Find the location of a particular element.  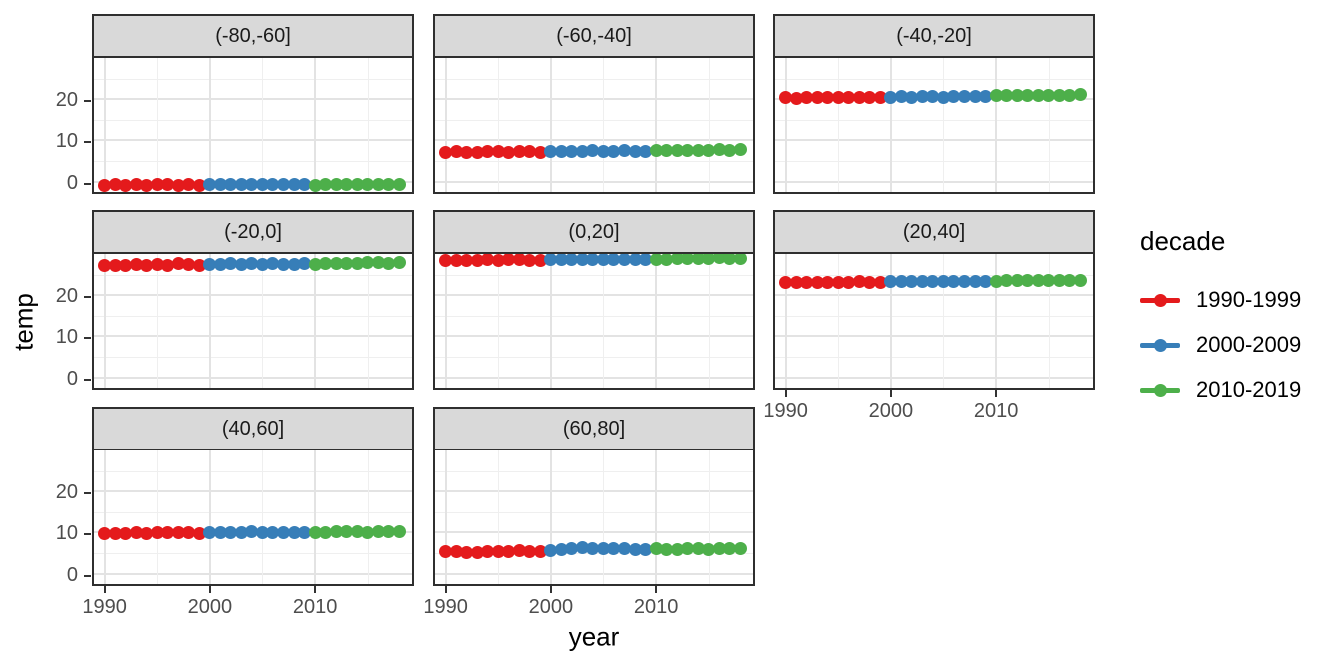

facet-strip: (20,40] is located at coordinates (934, 232).